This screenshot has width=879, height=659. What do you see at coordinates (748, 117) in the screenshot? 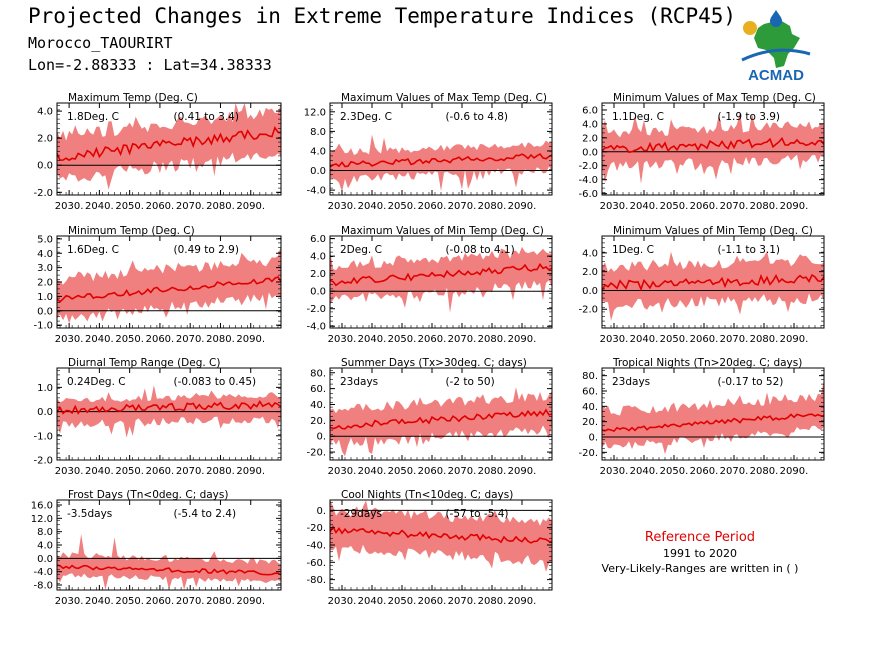
I see `likely-range: (-1.9 to 3.9)` at bounding box center [748, 117].